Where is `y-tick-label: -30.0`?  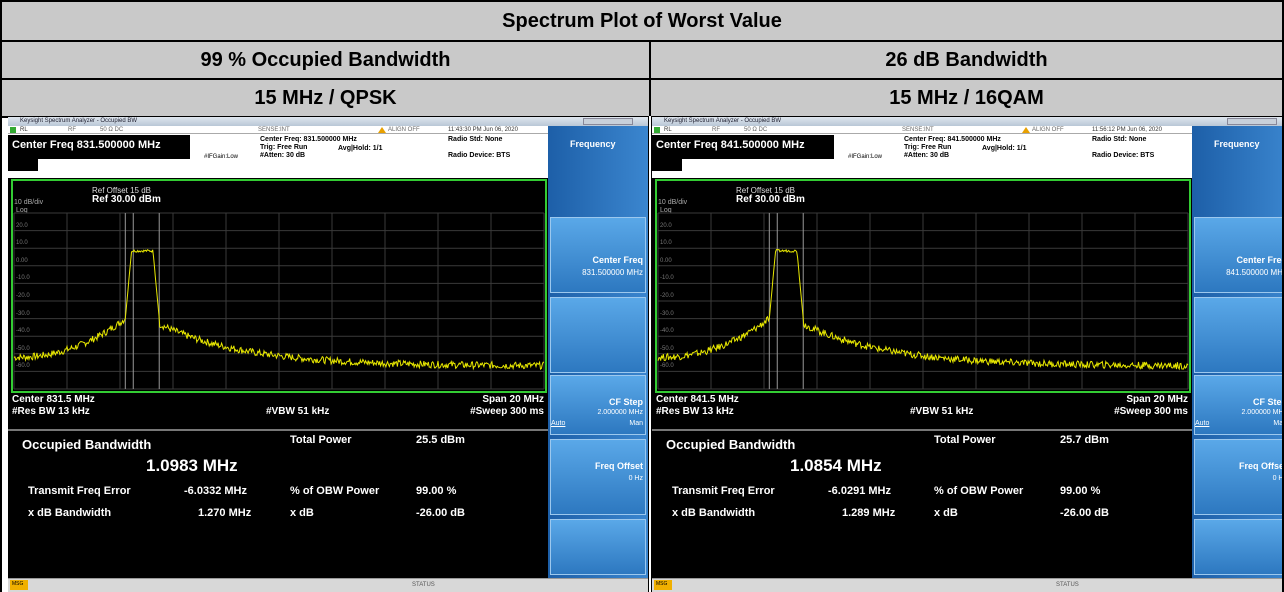 y-tick-label: -30.0 is located at coordinates (667, 313).